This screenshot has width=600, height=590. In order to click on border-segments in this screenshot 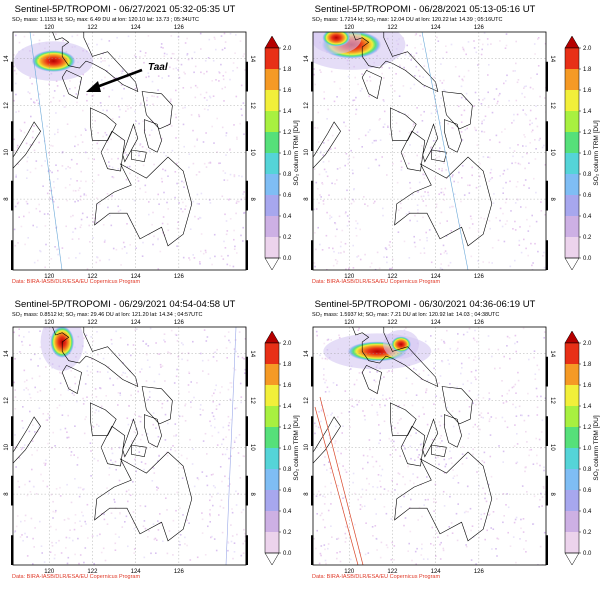, I will do `click(429, 460)`.